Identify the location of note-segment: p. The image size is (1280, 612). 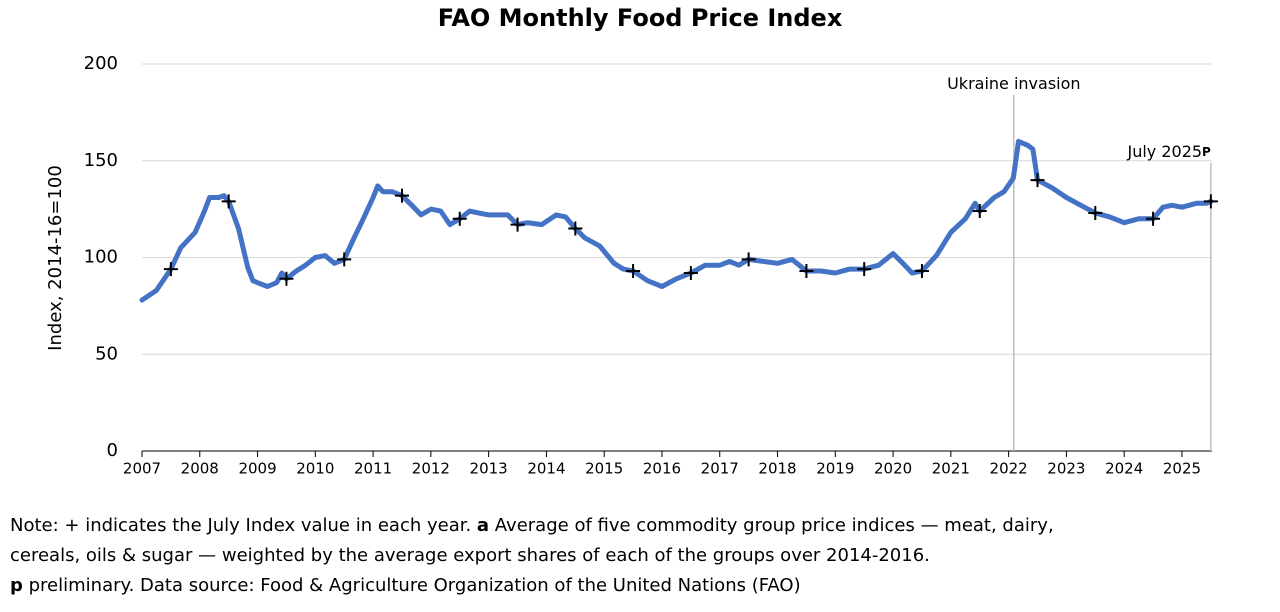
(16, 585).